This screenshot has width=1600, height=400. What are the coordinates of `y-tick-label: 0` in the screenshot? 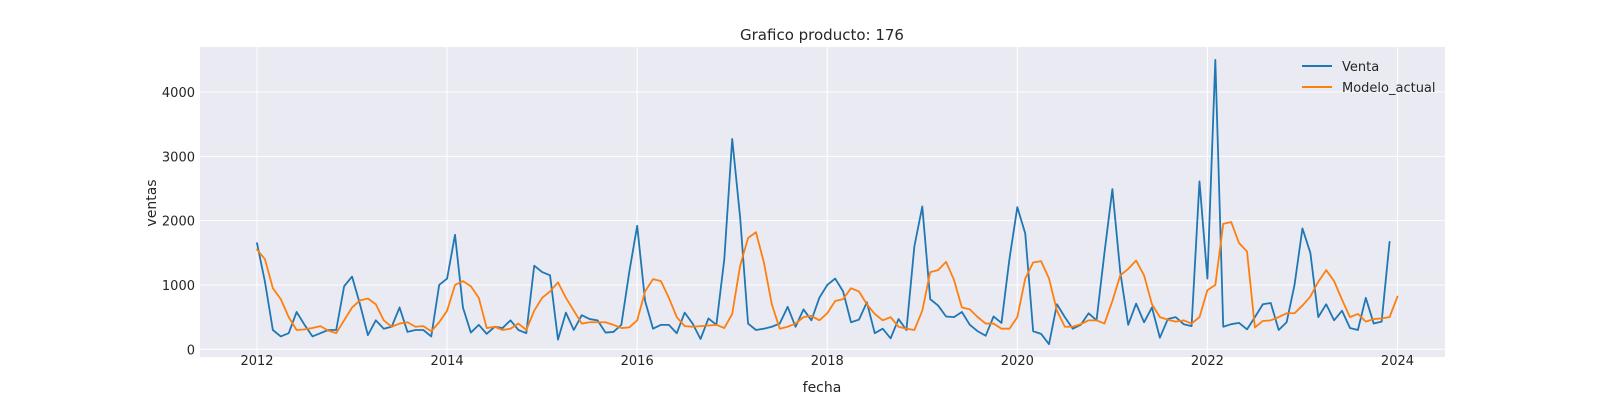 It's located at (191, 350).